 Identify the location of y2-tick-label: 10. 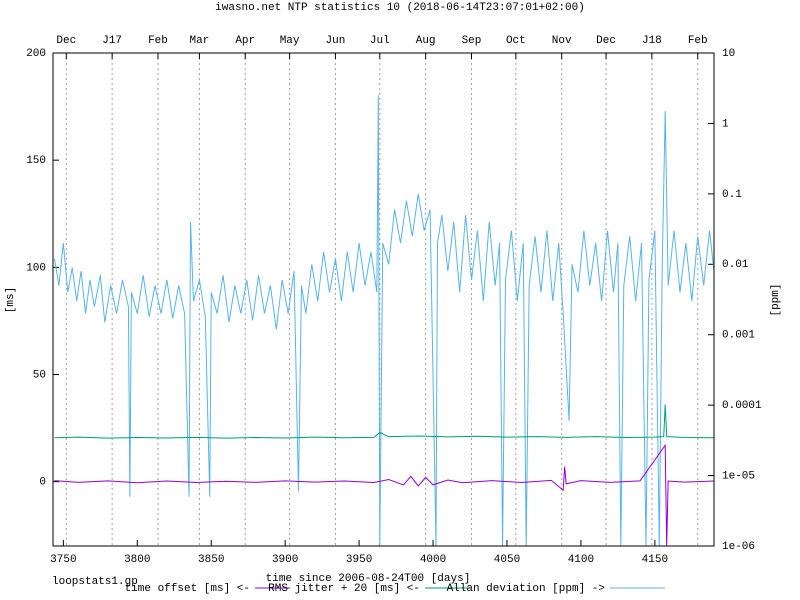
(728, 54).